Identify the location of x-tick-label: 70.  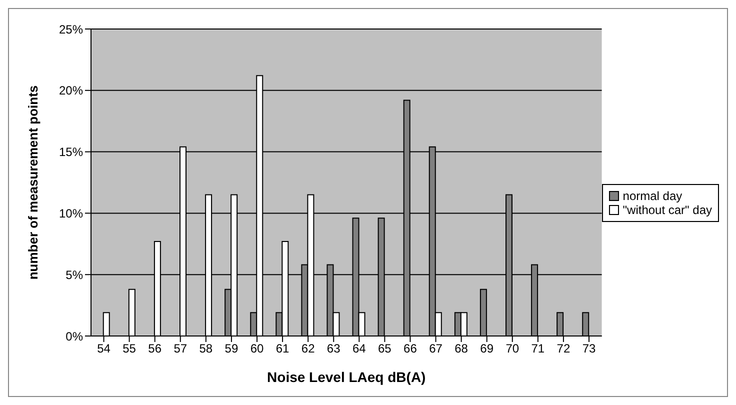
(513, 349).